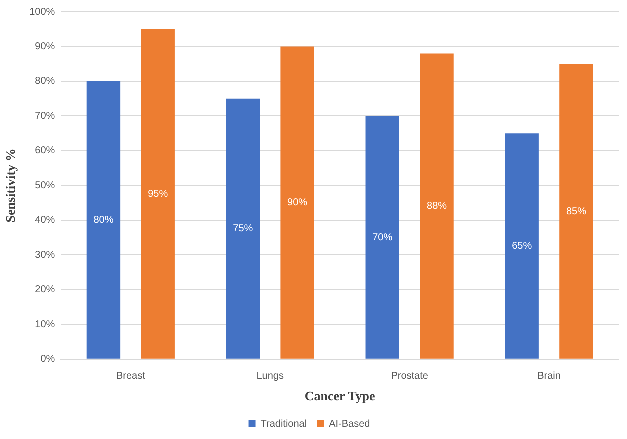 The image size is (627, 439). What do you see at coordinates (45, 82) in the screenshot?
I see `y-tick-label: 80%` at bounding box center [45, 82].